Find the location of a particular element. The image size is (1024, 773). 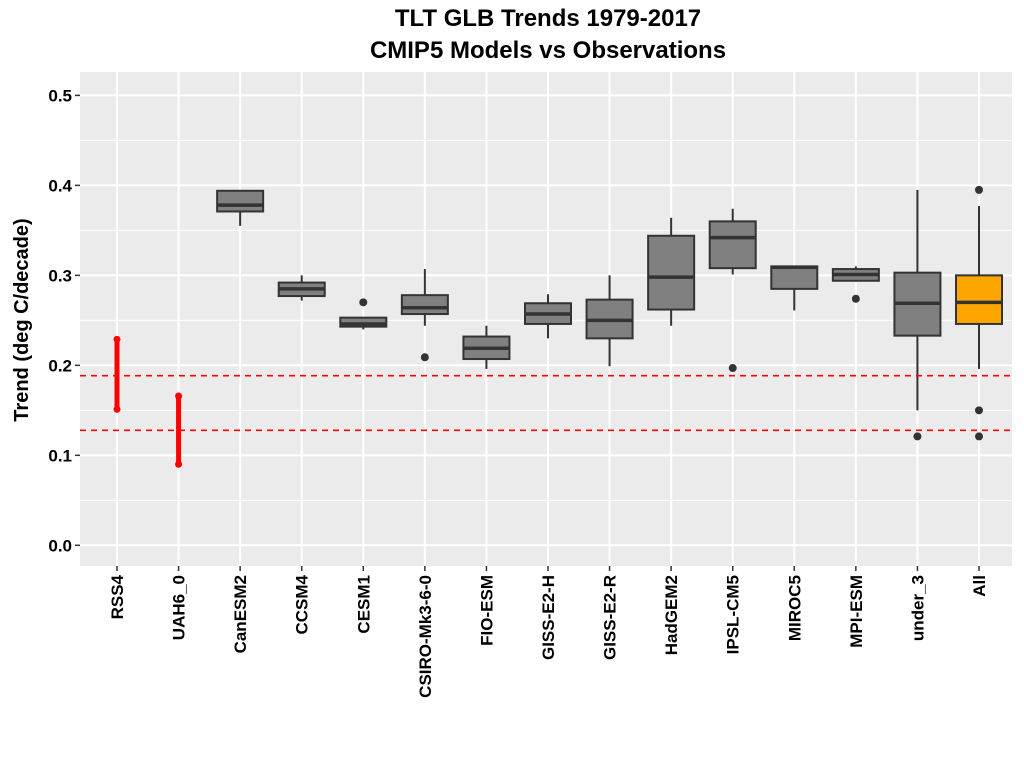

x-tick-label: CCSM4 is located at coordinates (302, 604).